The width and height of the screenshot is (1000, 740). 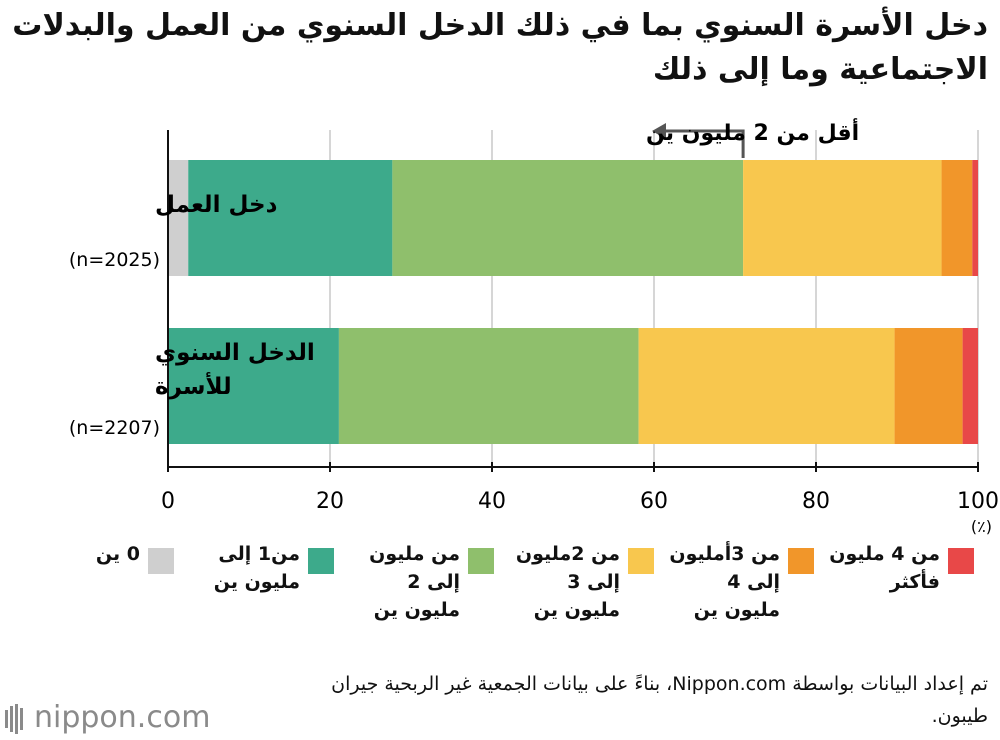 What do you see at coordinates (117, 554) in the screenshot?
I see `legend-label: 0 ين` at bounding box center [117, 554].